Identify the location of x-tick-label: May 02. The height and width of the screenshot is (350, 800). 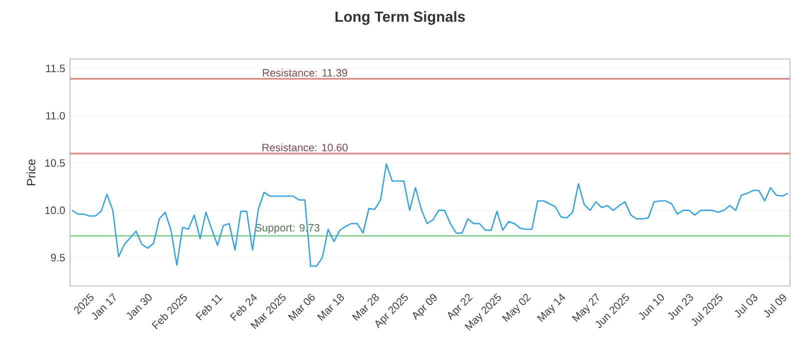
(516, 308).